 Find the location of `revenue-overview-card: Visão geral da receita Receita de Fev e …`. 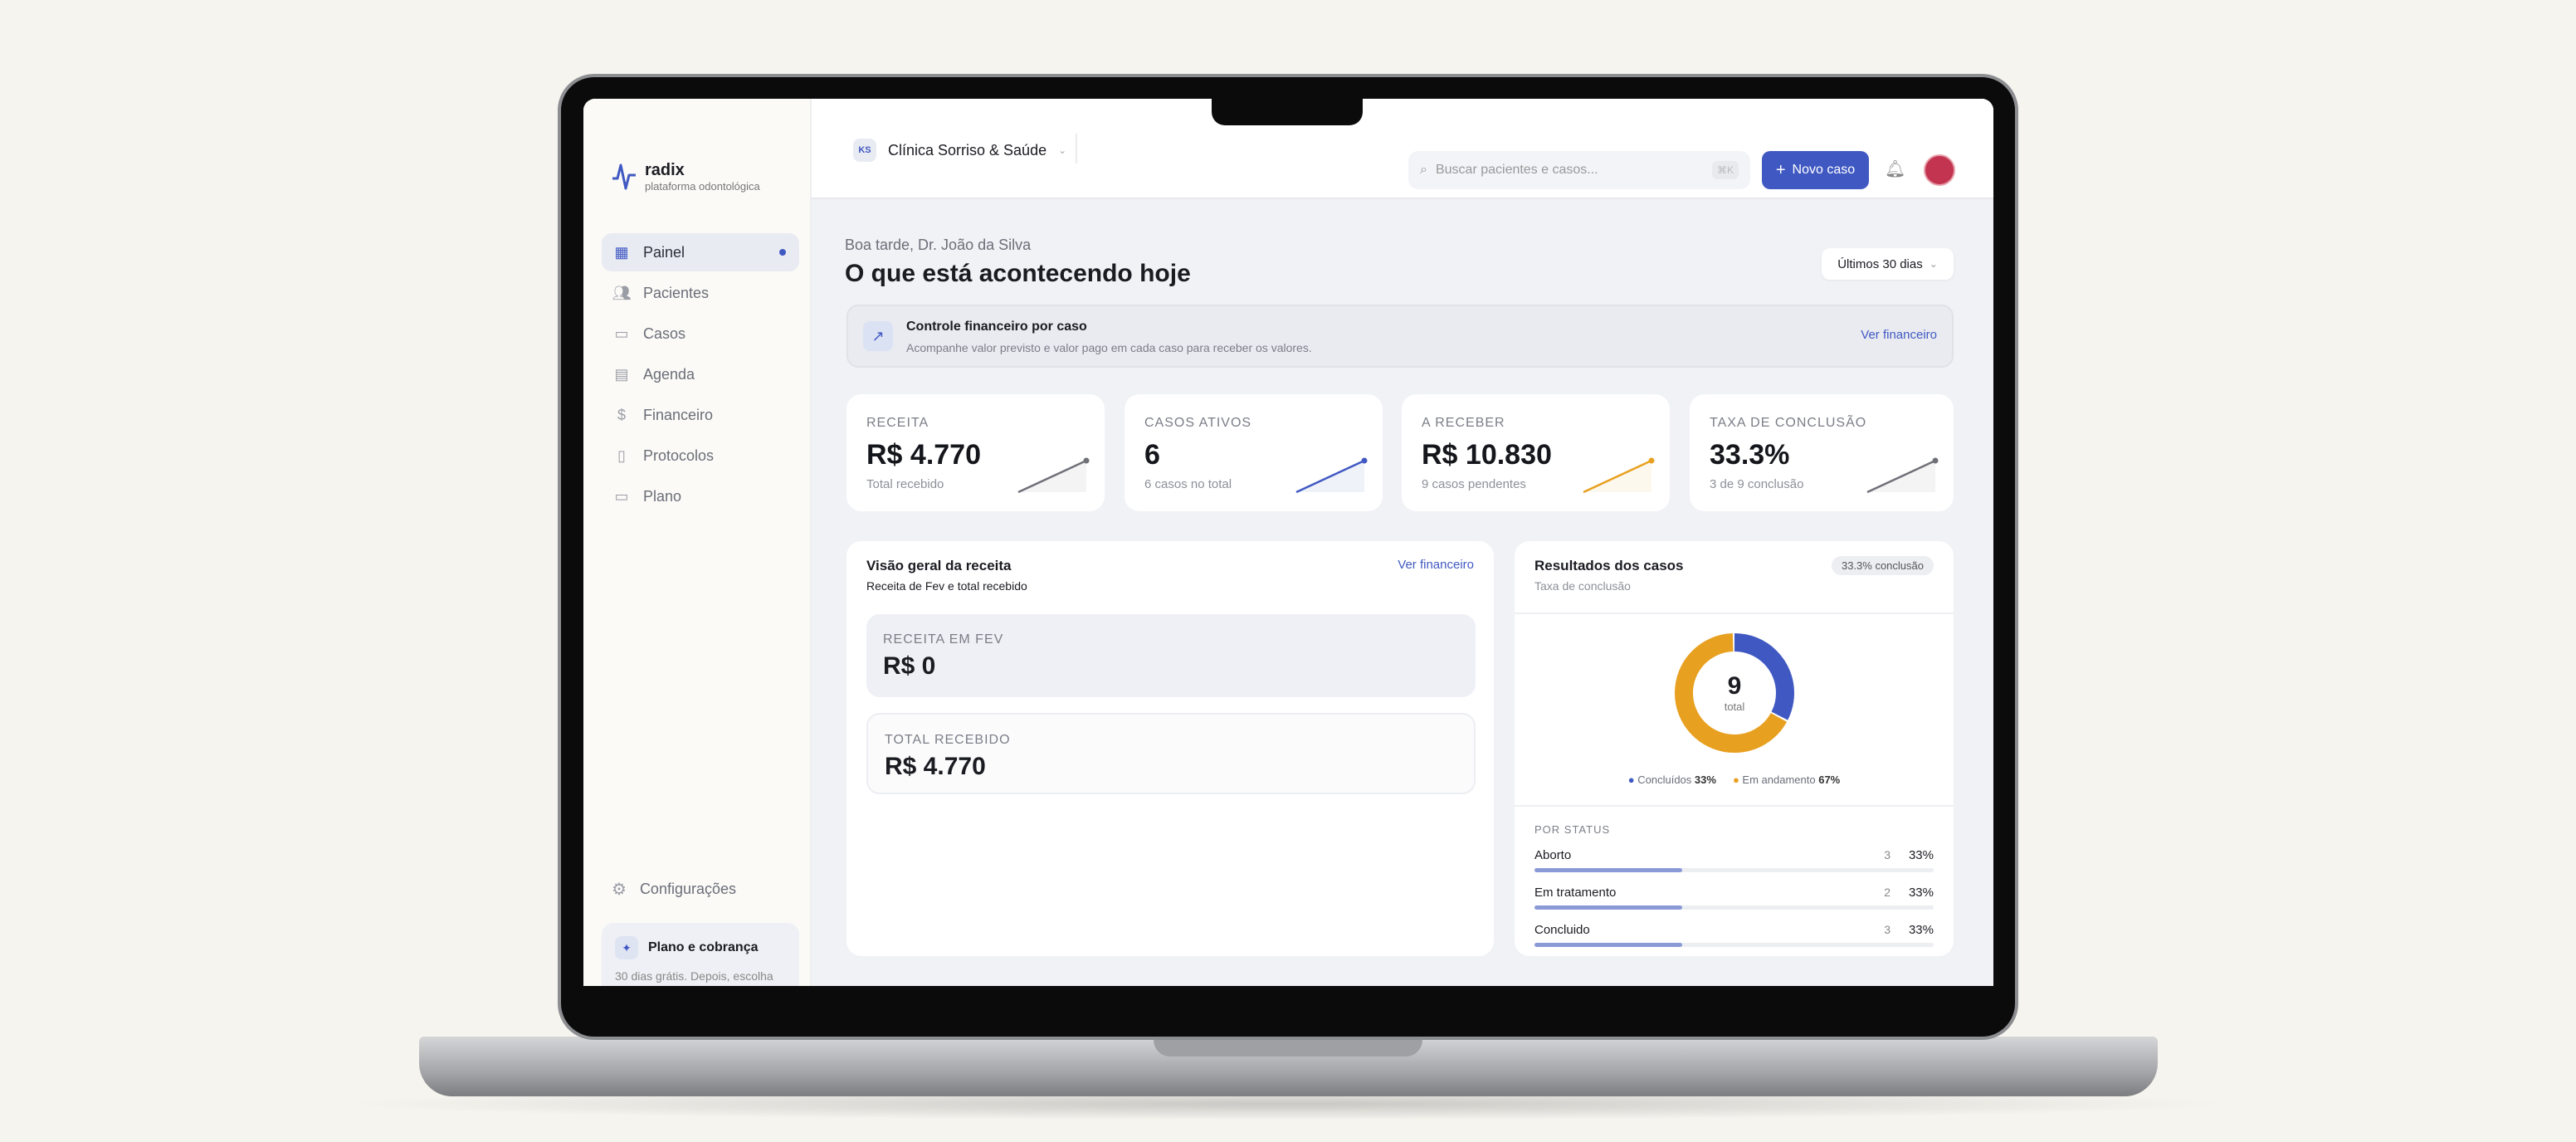

revenue-overview-card: Visão geral da receita Receita de Fev e … is located at coordinates (1170, 748).